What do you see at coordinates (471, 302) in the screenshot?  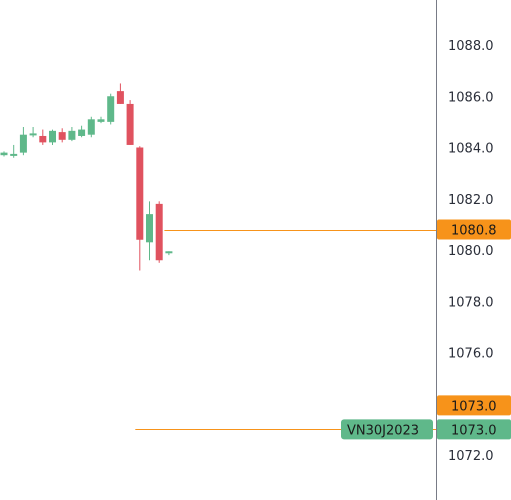 I see `y-tick-label: 1078.0` at bounding box center [471, 302].